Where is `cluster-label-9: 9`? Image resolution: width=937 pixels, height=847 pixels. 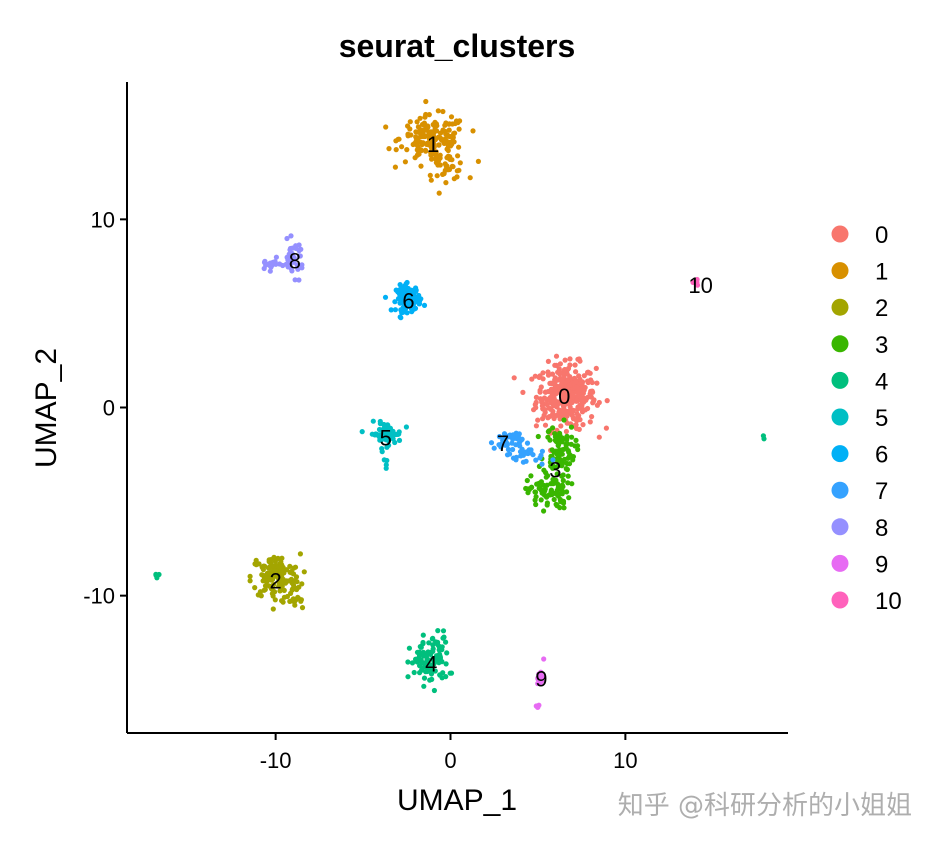 cluster-label-9: 9 is located at coordinates (541, 678).